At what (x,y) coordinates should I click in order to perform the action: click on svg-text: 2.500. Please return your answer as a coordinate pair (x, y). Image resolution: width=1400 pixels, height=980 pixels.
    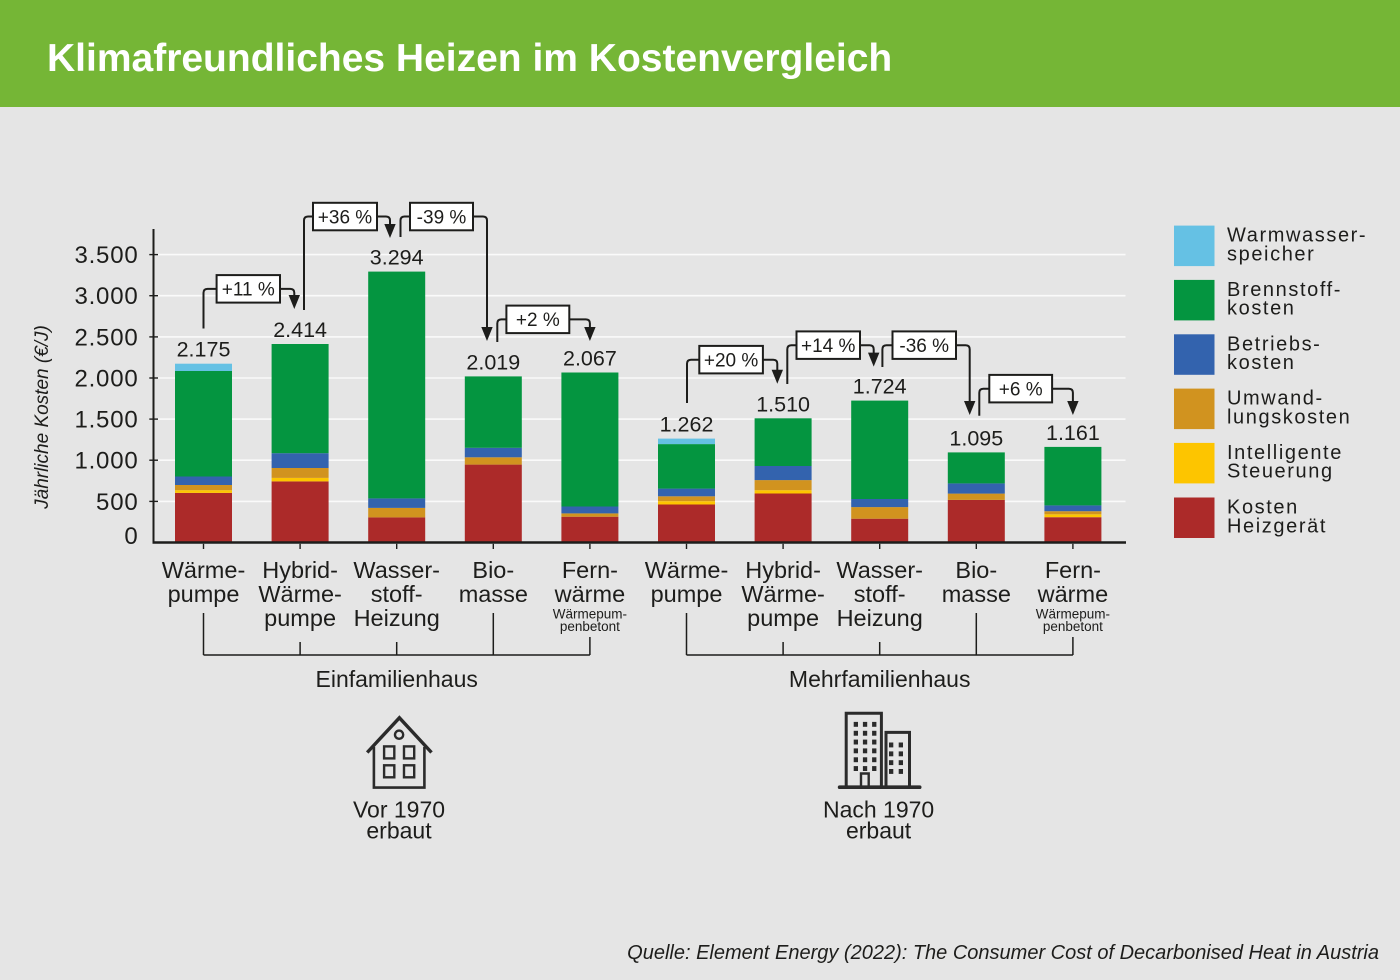
    Looking at the image, I should click on (106, 337).